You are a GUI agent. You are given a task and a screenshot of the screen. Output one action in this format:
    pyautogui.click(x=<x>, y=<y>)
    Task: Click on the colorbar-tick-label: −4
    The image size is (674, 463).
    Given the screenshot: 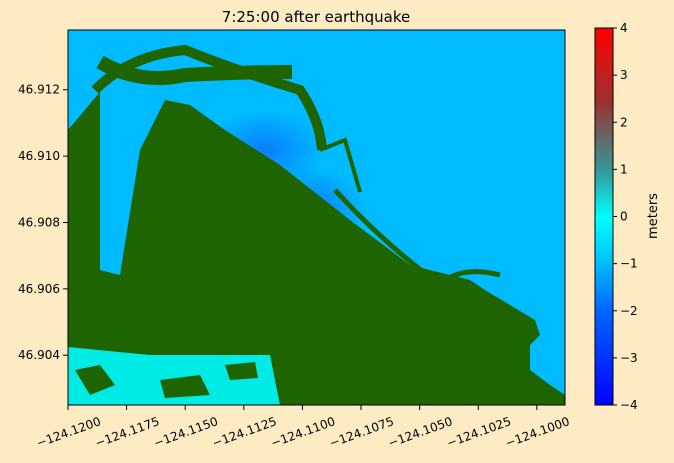 What is the action you would take?
    pyautogui.click(x=629, y=405)
    